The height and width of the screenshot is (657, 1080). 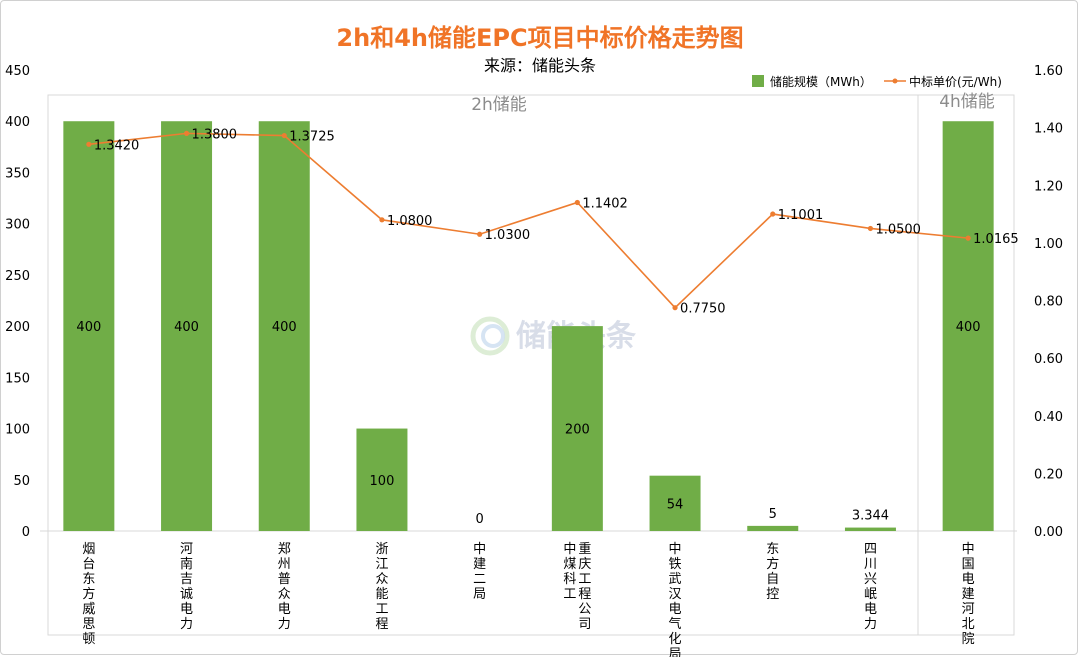 What do you see at coordinates (605, 203) in the screenshot?
I see `line-data-label: 1.1402` at bounding box center [605, 203].